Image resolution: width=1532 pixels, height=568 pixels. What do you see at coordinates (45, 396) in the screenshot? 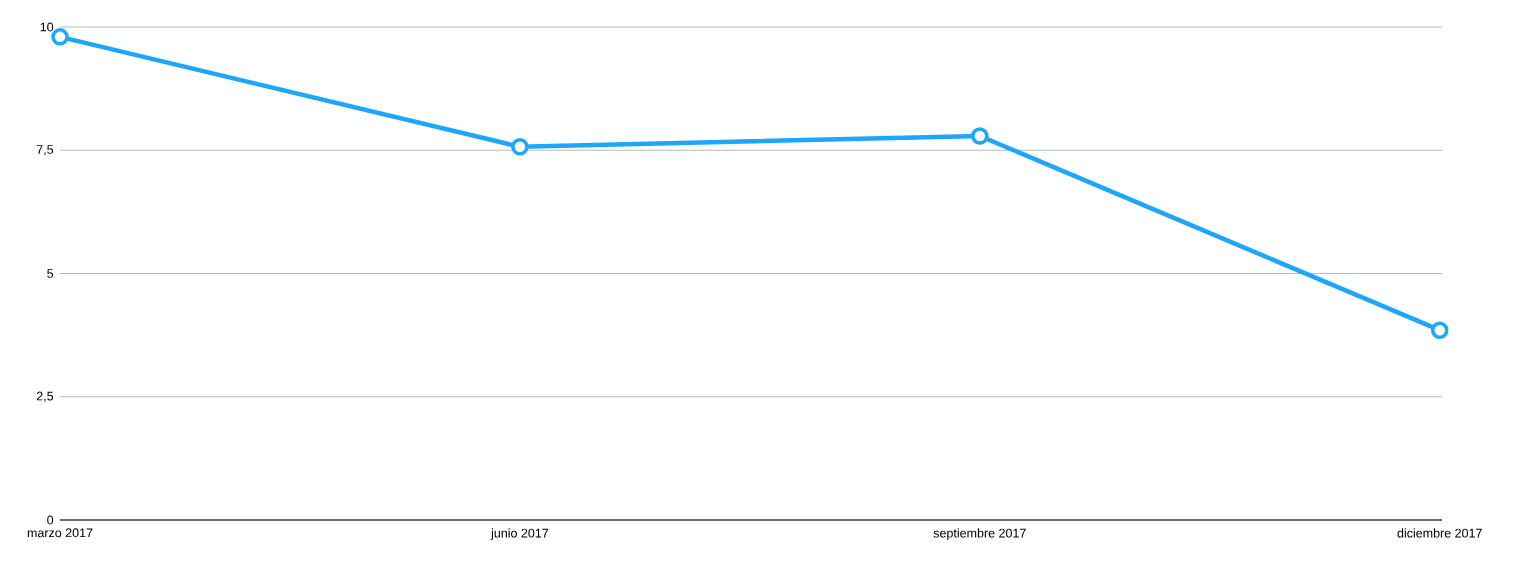
I see `y-tick-label: 2,5` at bounding box center [45, 396].